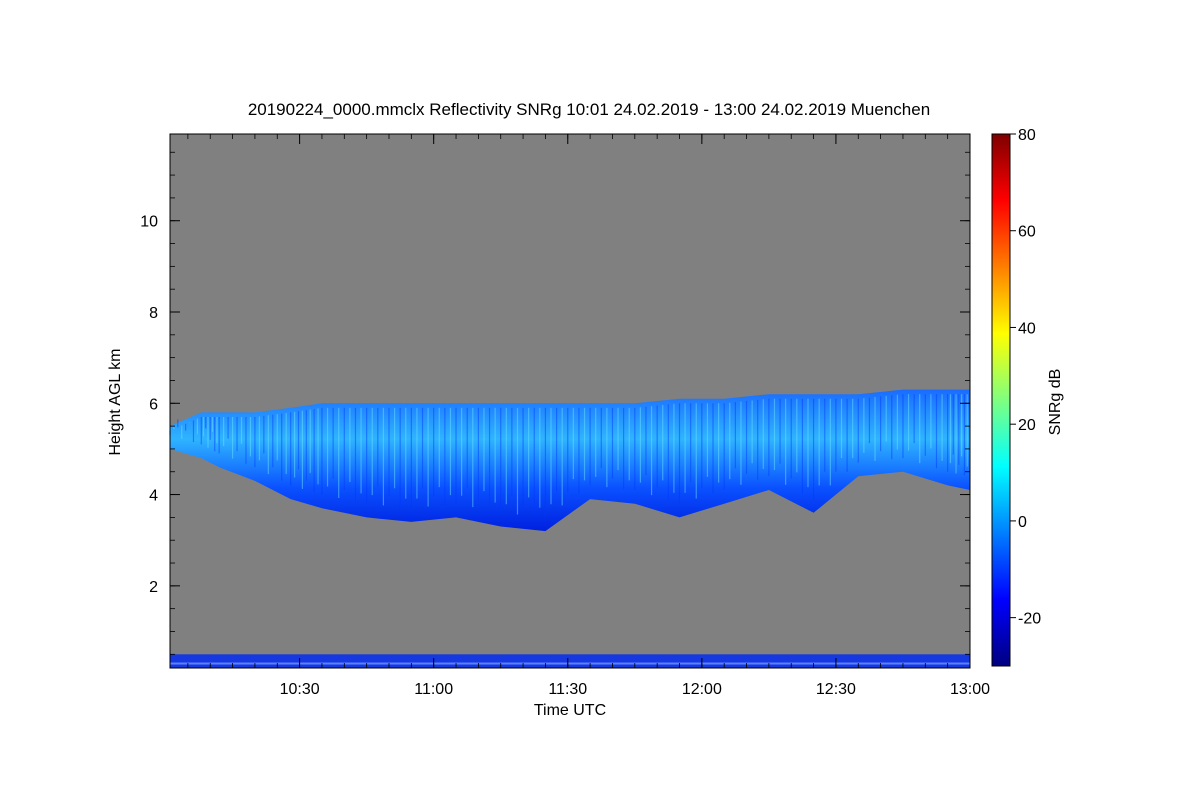 The image size is (1200, 800). Describe the element at coordinates (1027, 425) in the screenshot. I see `colorbar-tick-label: 20` at that location.